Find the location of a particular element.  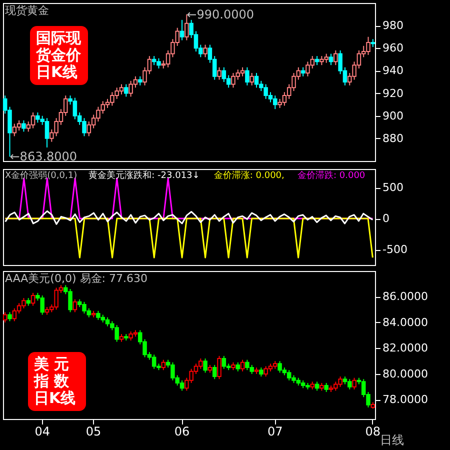

y-tick-label: 78.0000 is located at coordinates (405, 399).